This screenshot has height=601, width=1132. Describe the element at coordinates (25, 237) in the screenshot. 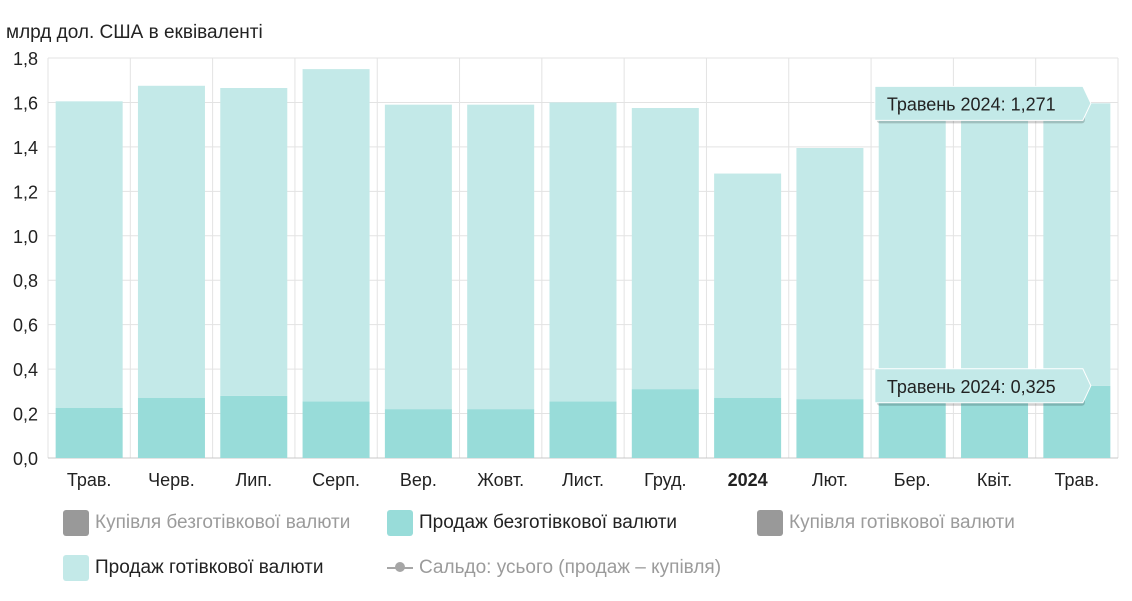

I see `y-tick-label: 1,0` at that location.